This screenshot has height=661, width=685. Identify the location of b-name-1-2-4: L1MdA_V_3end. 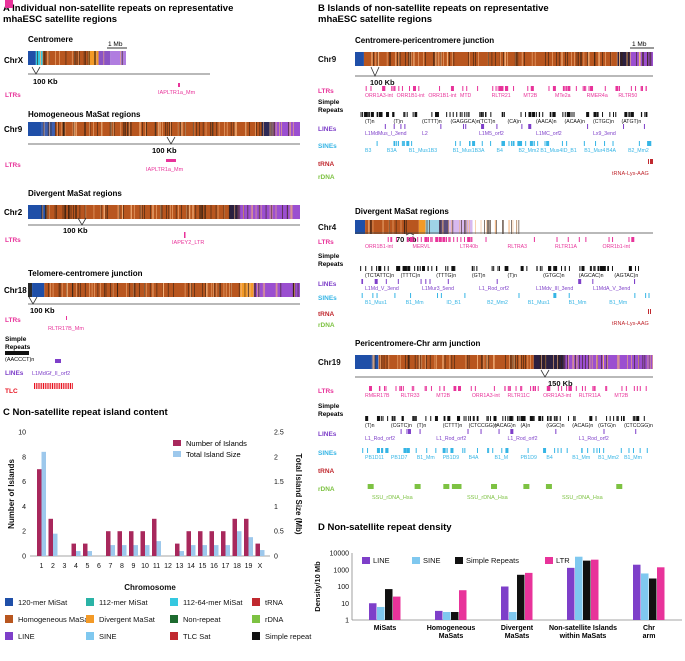
(611, 289).